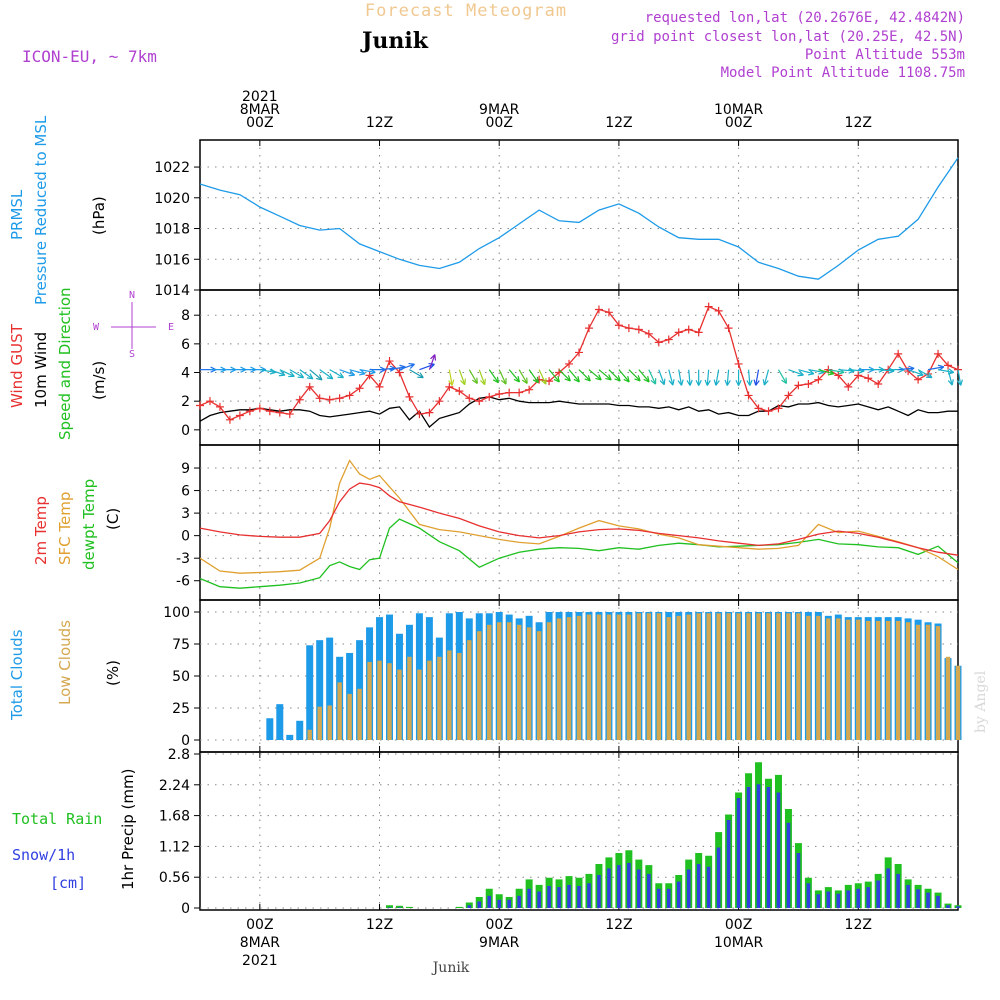 This screenshot has width=1000, height=1000. I want to click on model-point-altitude: Model Point Altitude 1108.75m, so click(843, 73).